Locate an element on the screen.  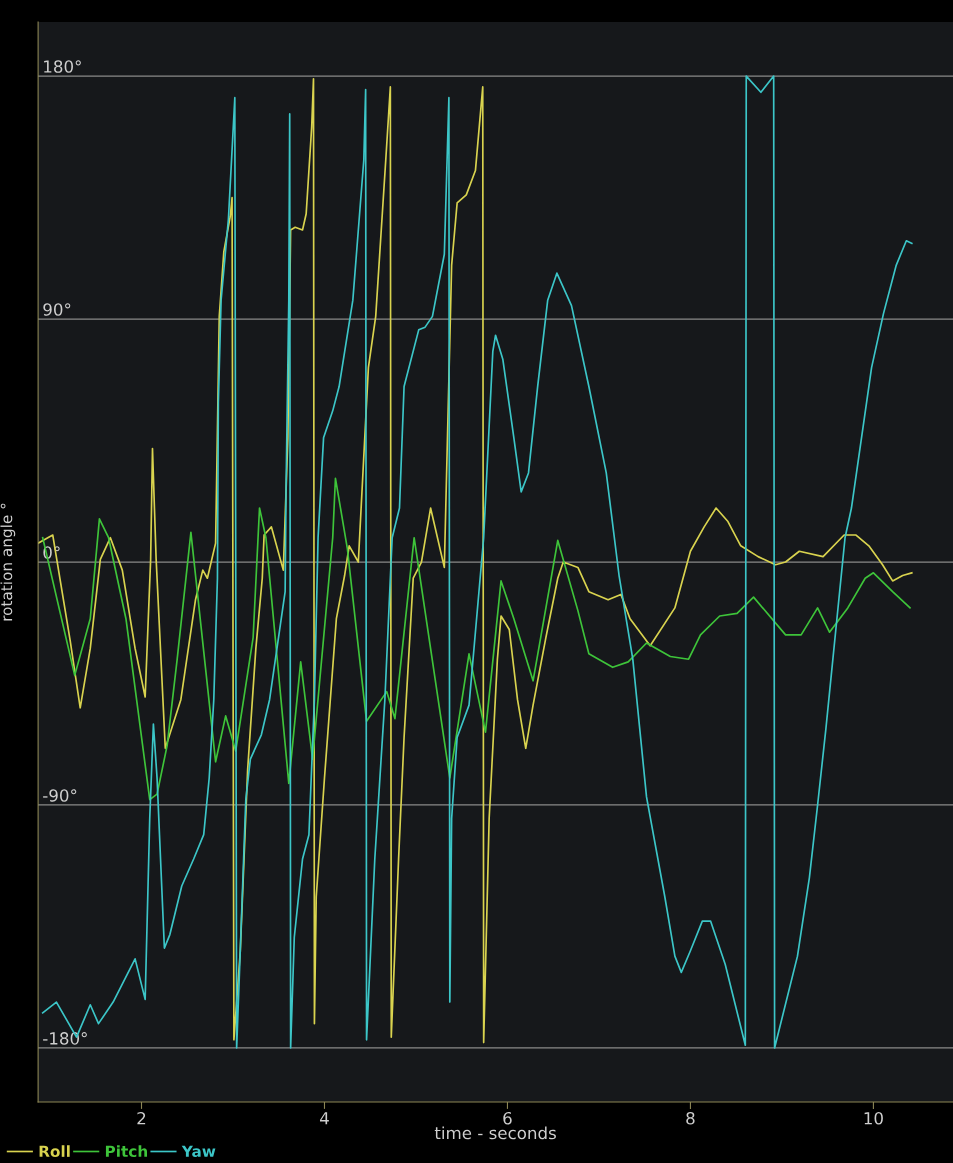
x-tick-label: 6 is located at coordinates (507, 1118).